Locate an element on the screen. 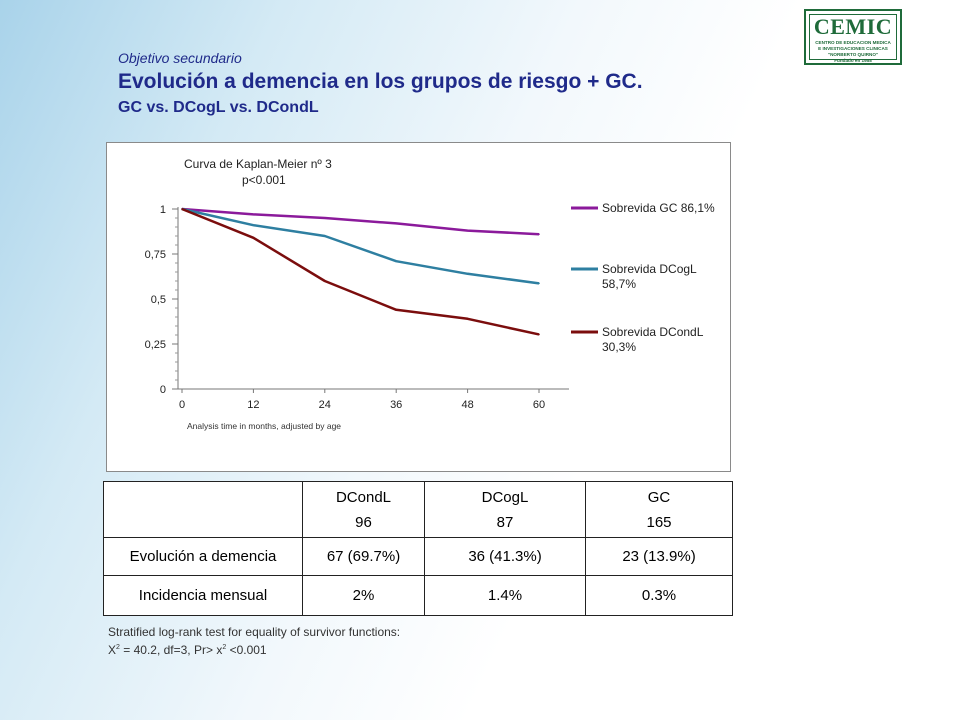  row-label: Evolución a demencia is located at coordinates (203, 556).